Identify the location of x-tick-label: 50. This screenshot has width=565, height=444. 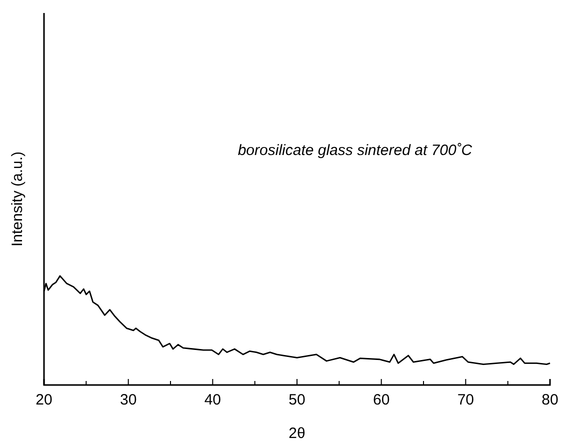
(297, 400).